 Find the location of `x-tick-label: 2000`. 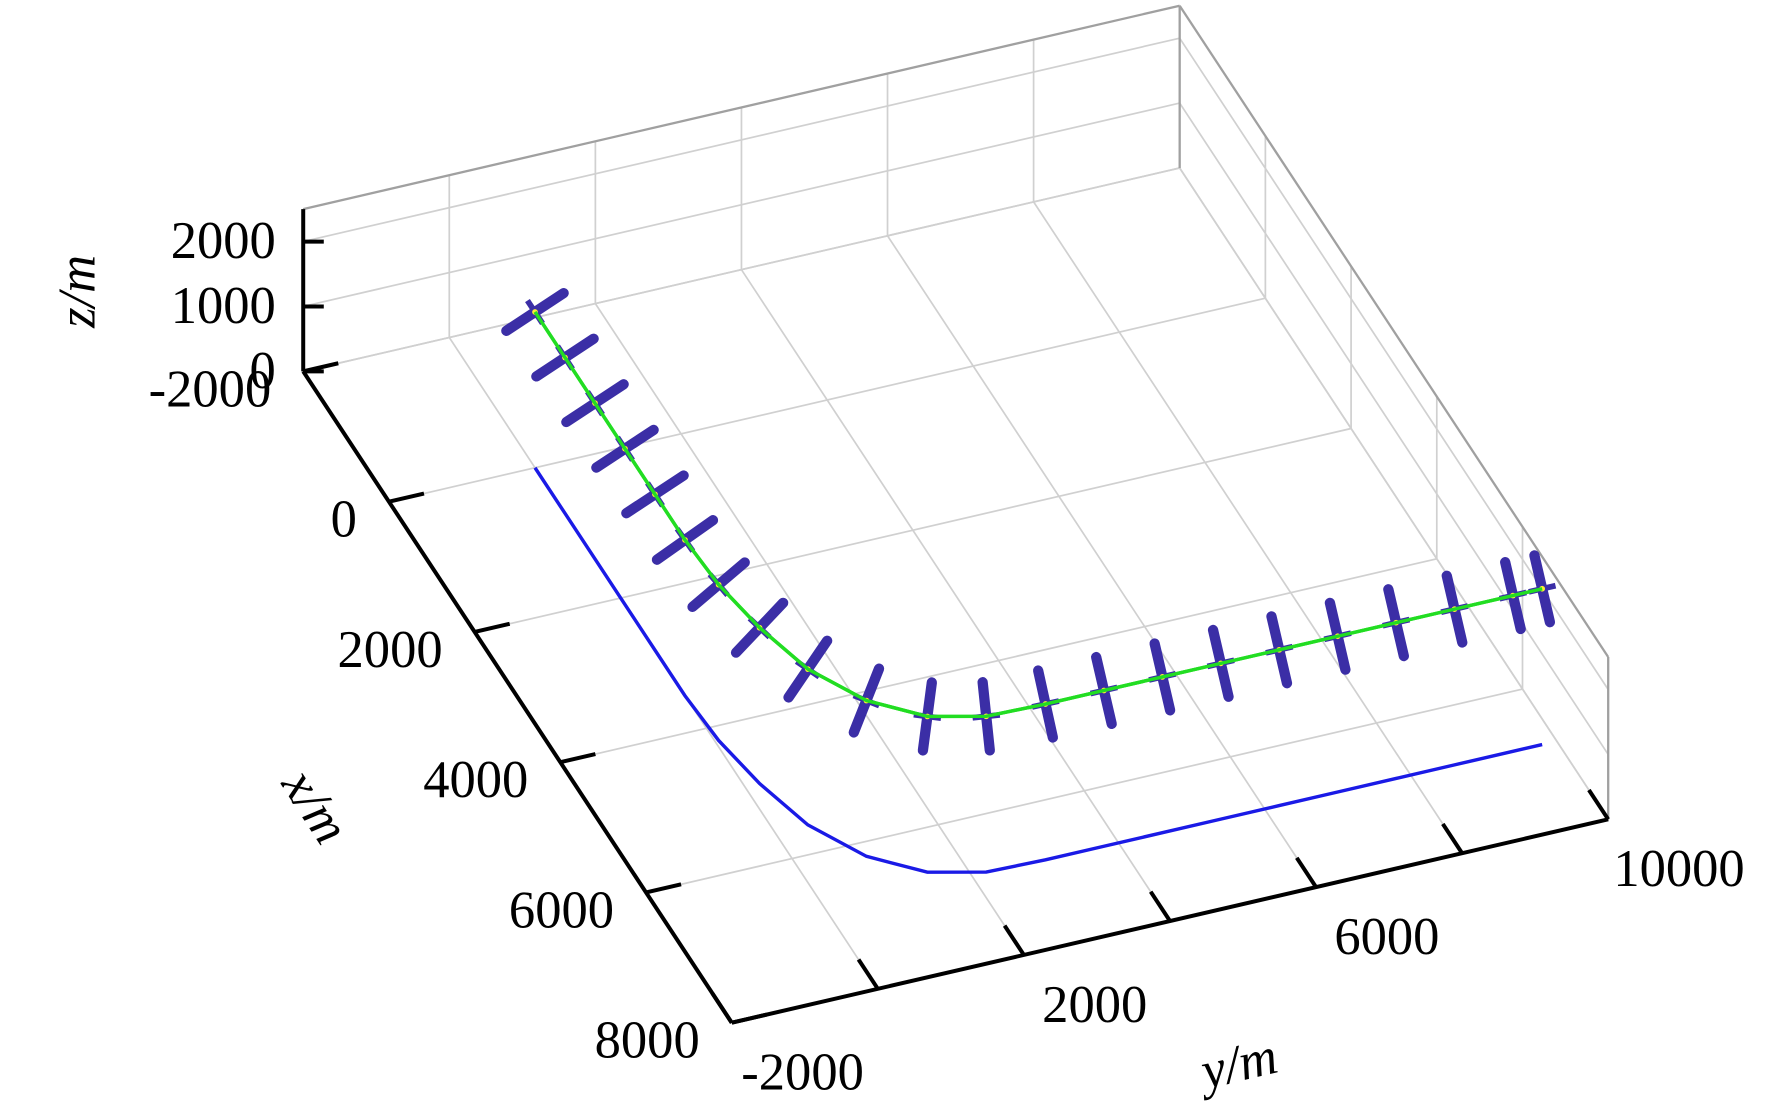

x-tick-label: 2000 is located at coordinates (390, 650).